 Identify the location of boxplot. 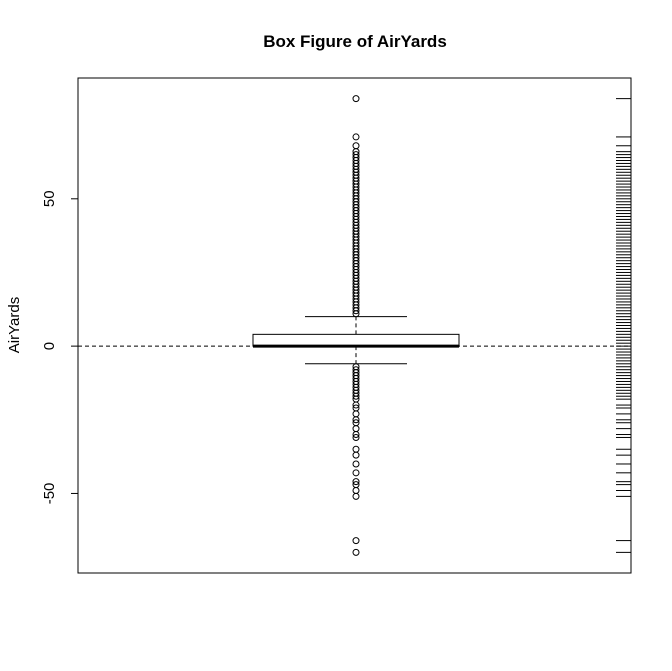
(356, 340).